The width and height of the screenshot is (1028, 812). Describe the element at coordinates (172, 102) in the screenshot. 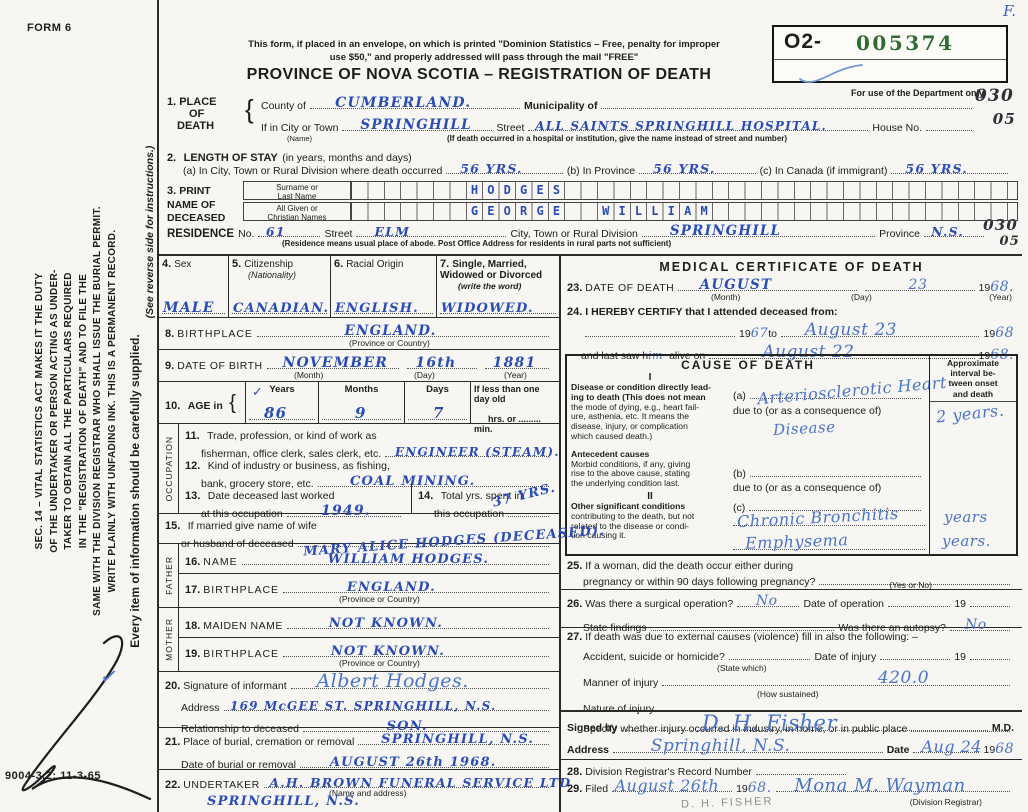

I see `field-number: 1.` at that location.